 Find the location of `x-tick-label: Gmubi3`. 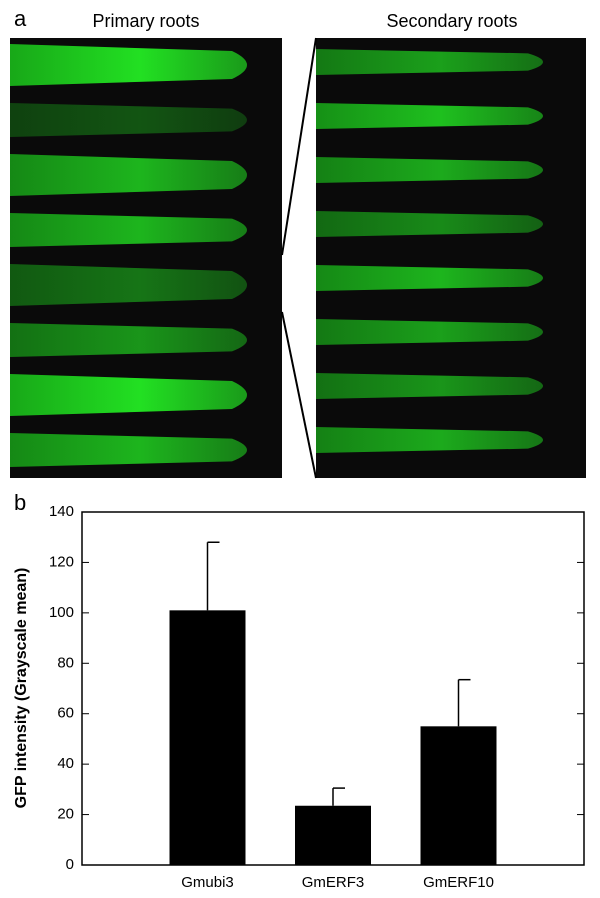

x-tick-label: Gmubi3 is located at coordinates (207, 882).